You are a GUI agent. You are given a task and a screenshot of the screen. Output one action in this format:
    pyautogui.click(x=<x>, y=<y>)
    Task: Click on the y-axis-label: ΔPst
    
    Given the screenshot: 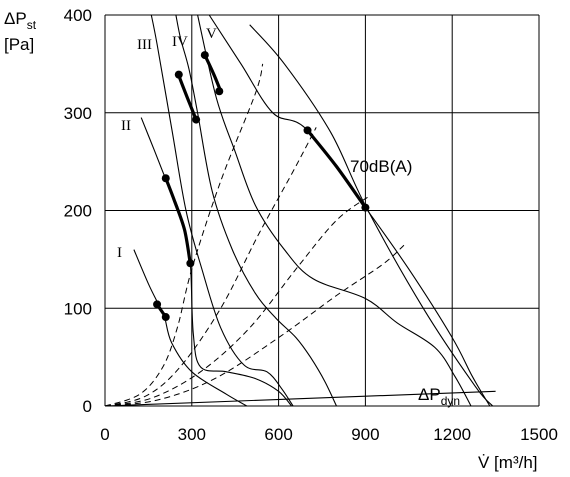 What is the action you would take?
    pyautogui.click(x=20, y=20)
    